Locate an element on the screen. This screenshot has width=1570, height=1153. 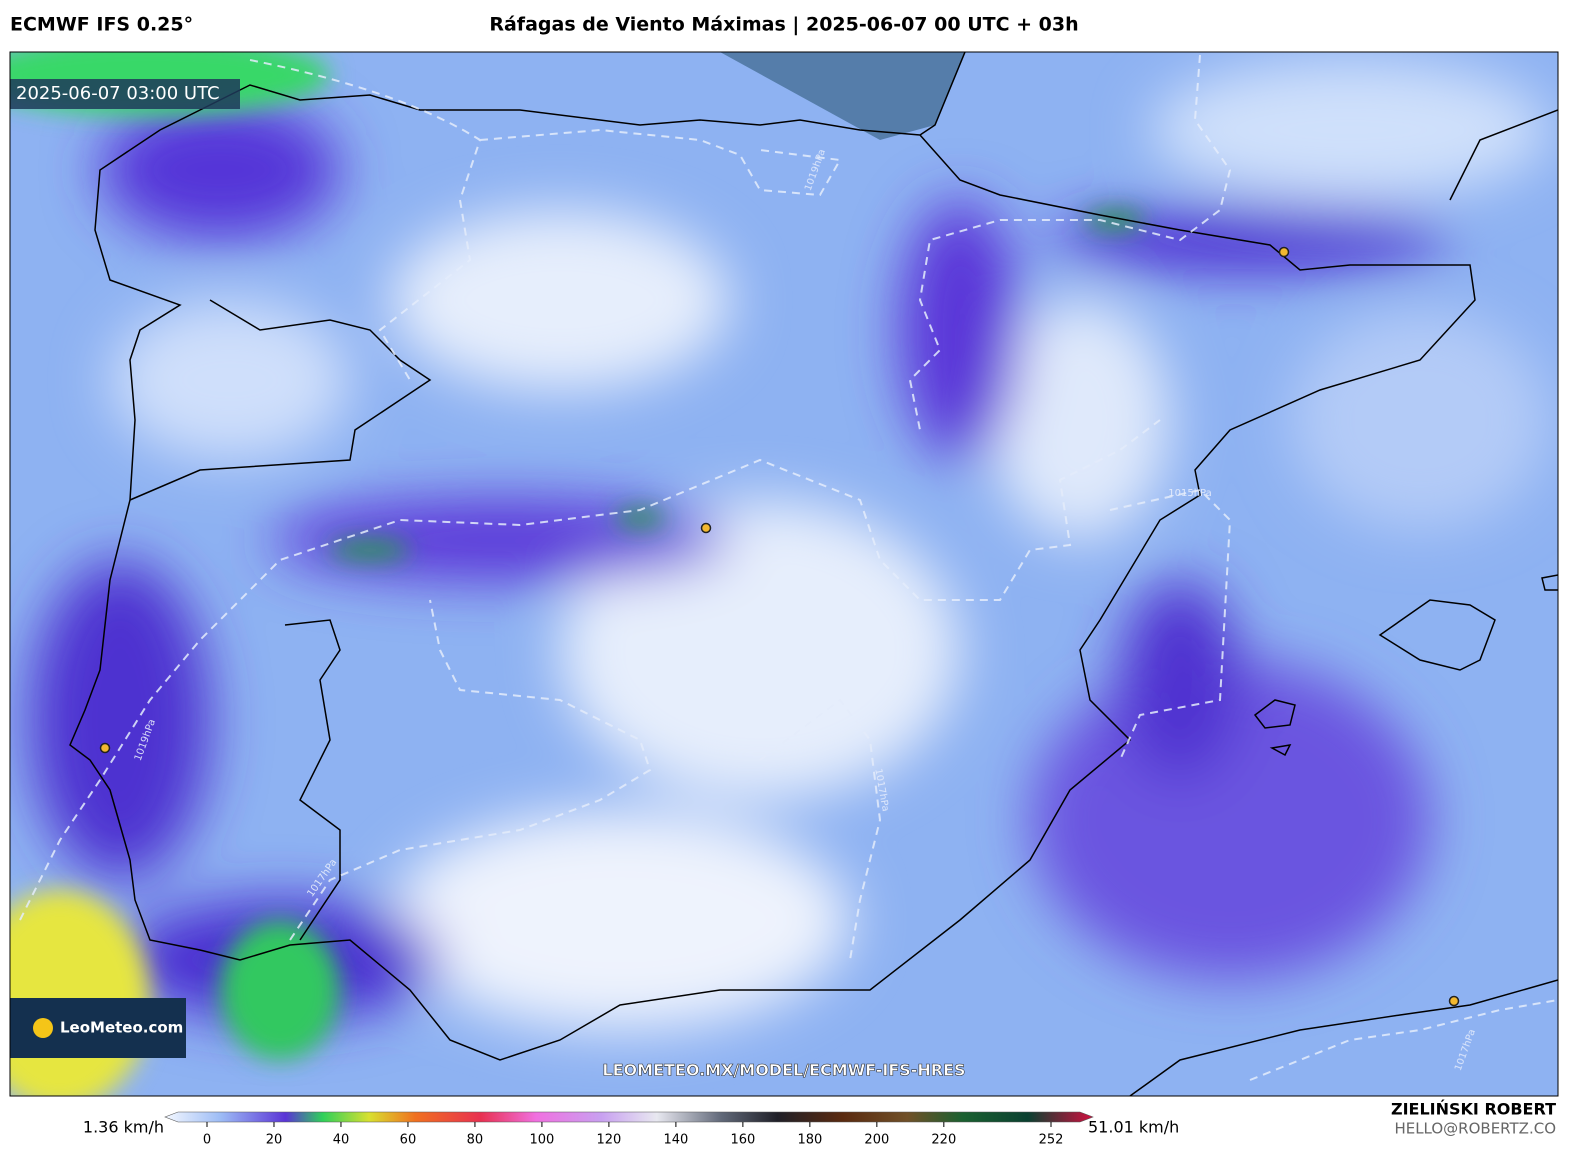
colorbar is located at coordinates (629, 1117).